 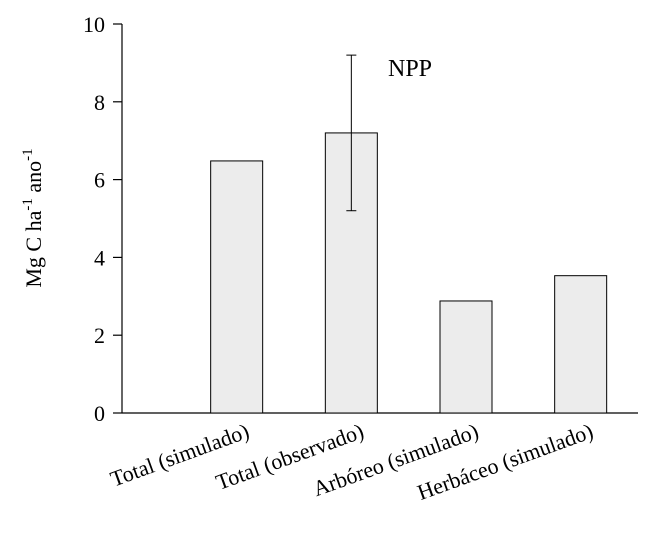 What do you see at coordinates (28, 204) in the screenshot?
I see `y-axis-title-sup1: -1` at bounding box center [28, 204].